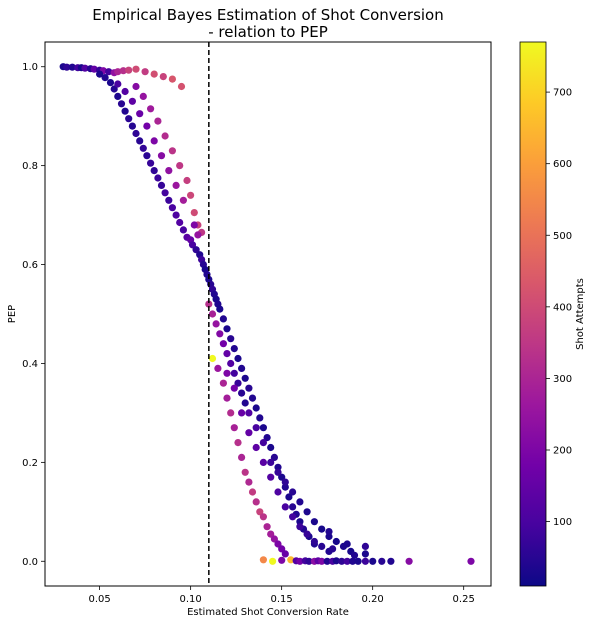 Image resolution: width=593 pixels, height=624 pixels. I want to click on colorbar-tick-label: 300, so click(562, 379).